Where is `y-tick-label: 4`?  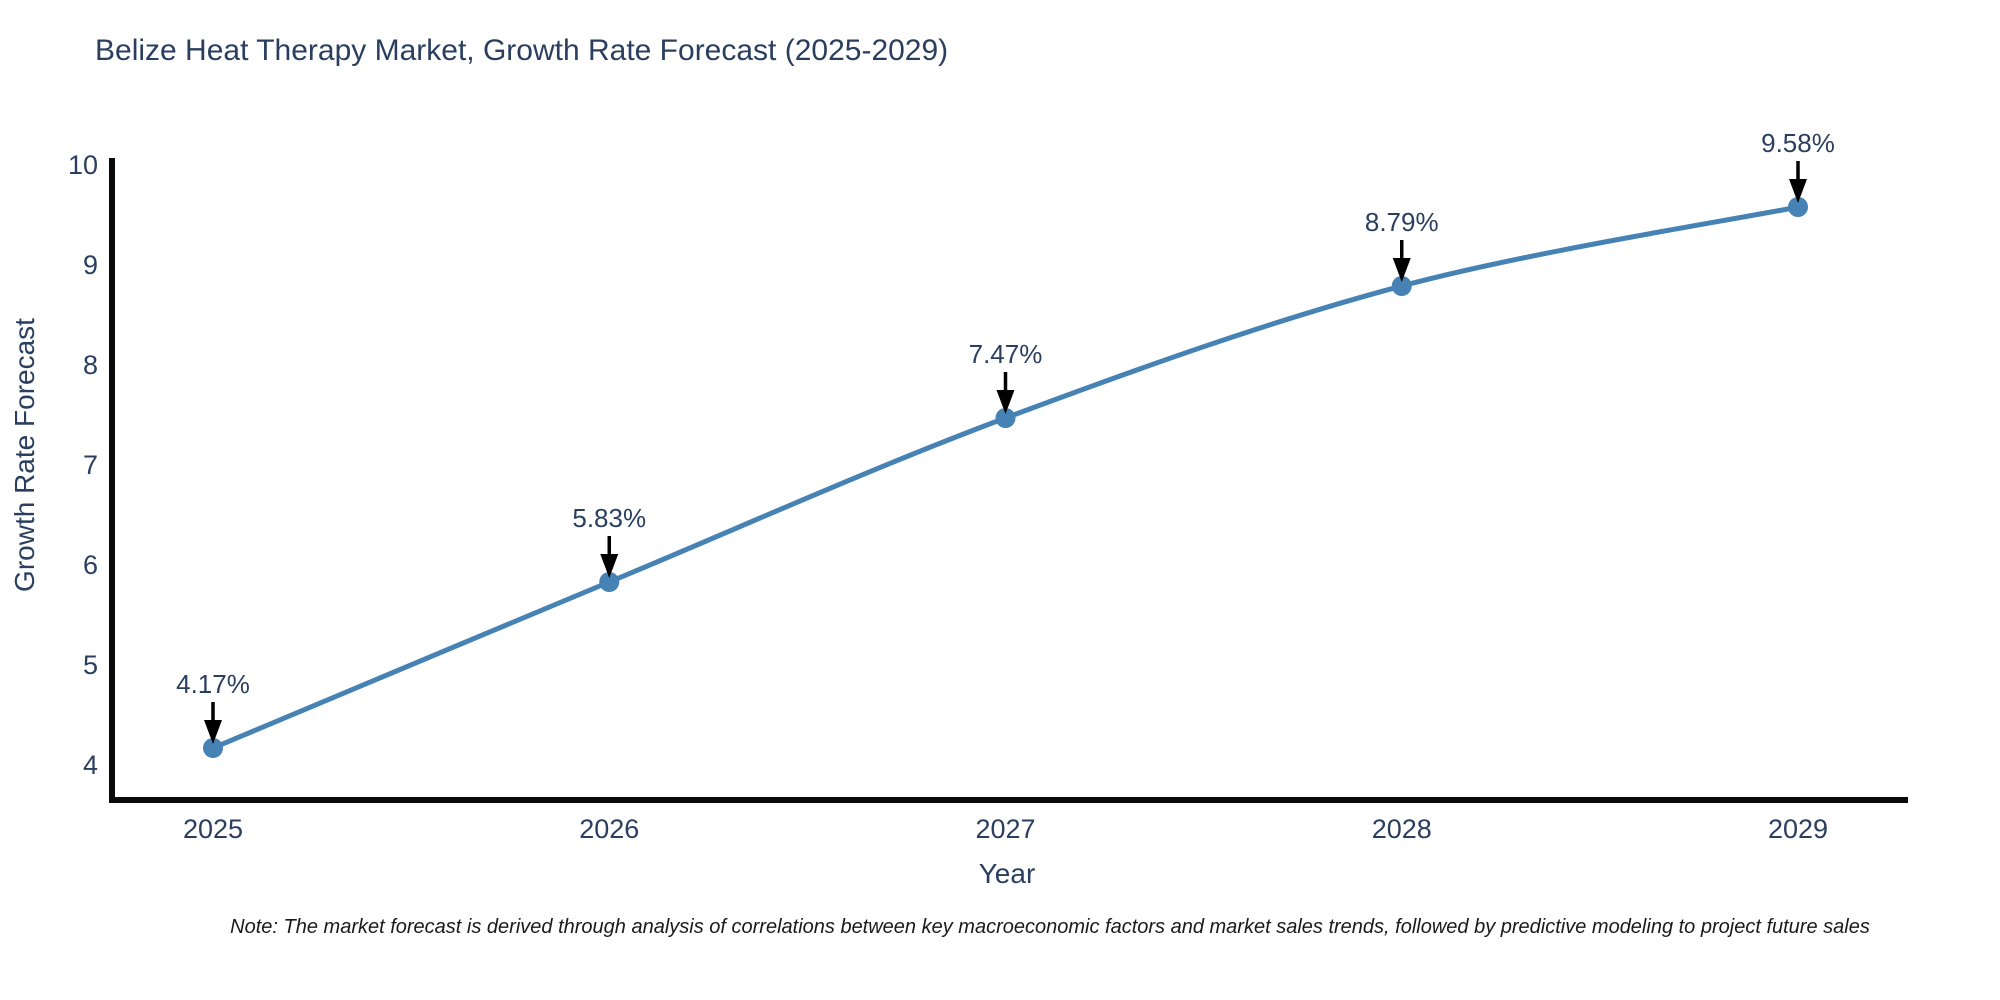
y-tick-label: 4 is located at coordinates (90, 765).